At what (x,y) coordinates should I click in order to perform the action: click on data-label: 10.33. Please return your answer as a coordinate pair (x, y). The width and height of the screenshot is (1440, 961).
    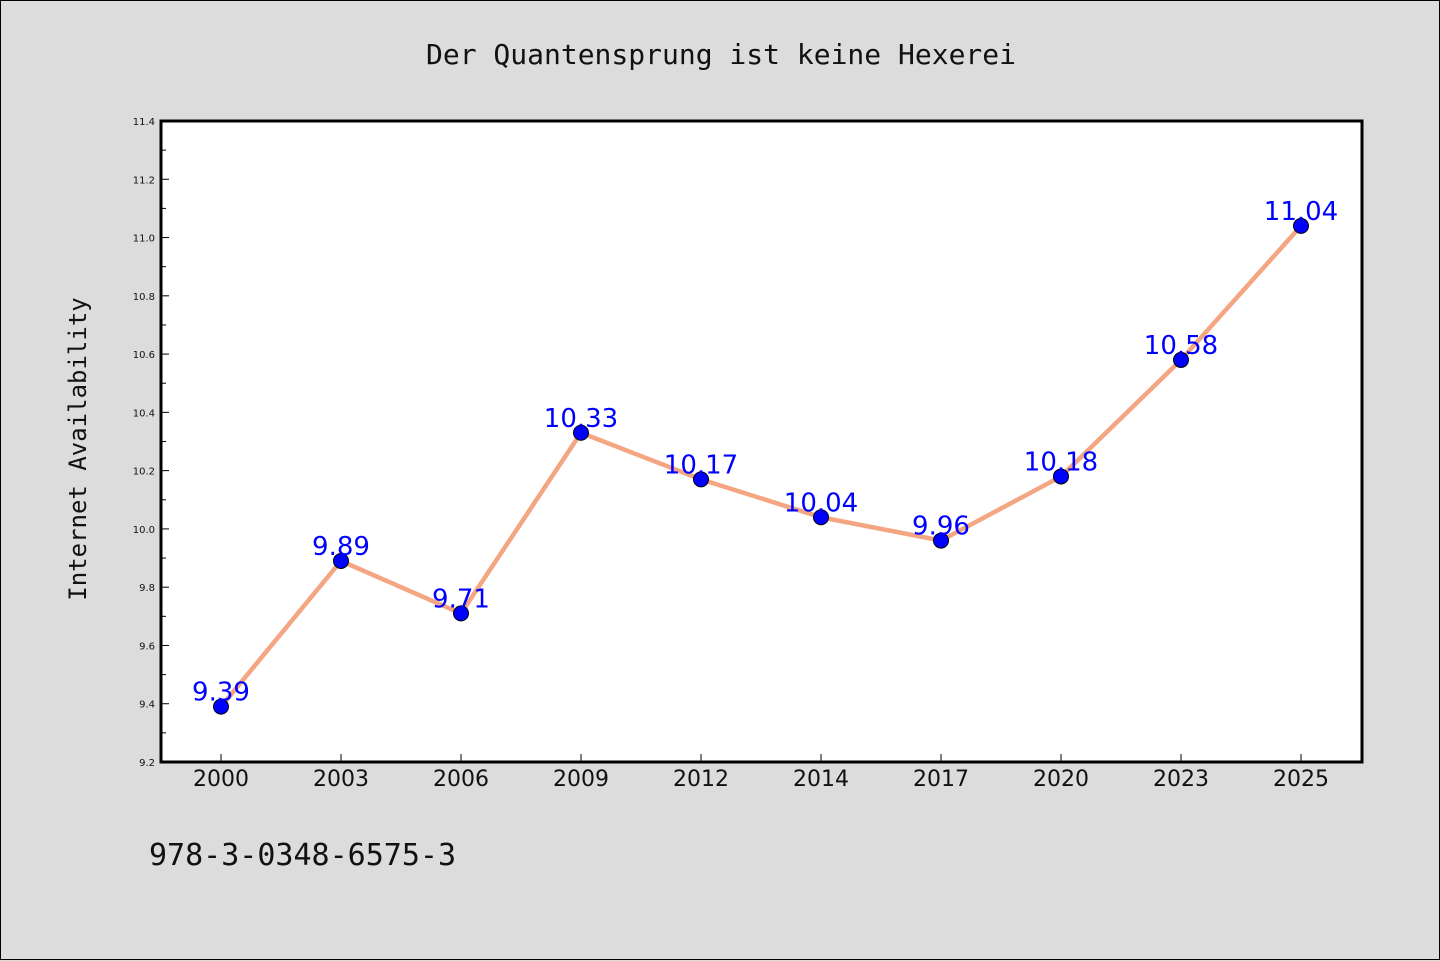
    Looking at the image, I should click on (581, 419).